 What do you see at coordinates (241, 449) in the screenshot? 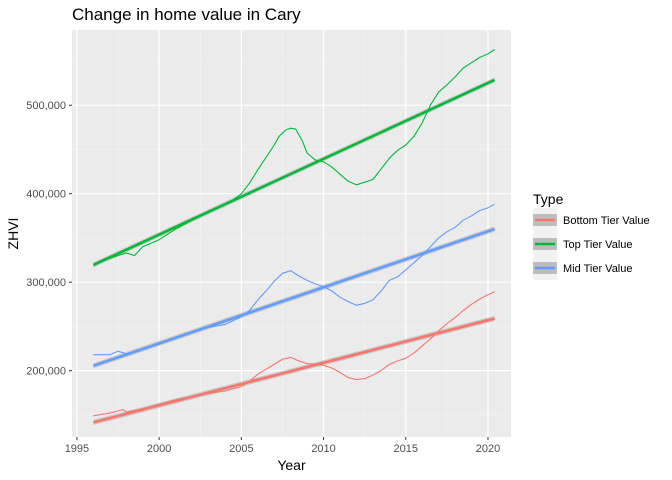
I see `x-tick-label: 2005` at bounding box center [241, 449].